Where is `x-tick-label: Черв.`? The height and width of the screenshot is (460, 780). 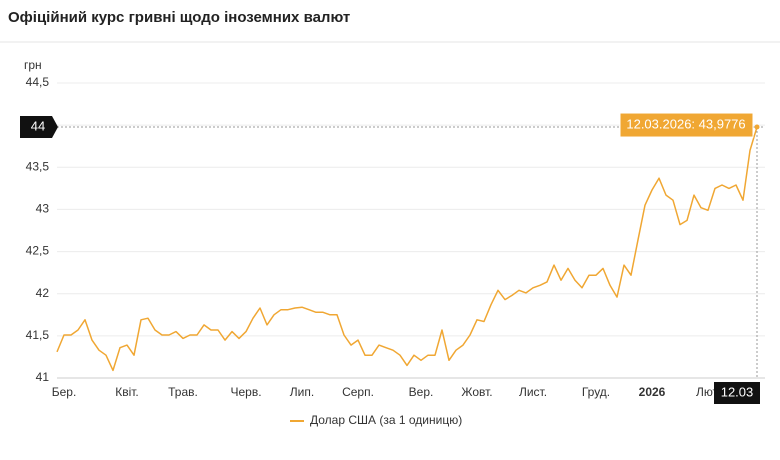 x-tick-label: Черв. is located at coordinates (245, 392).